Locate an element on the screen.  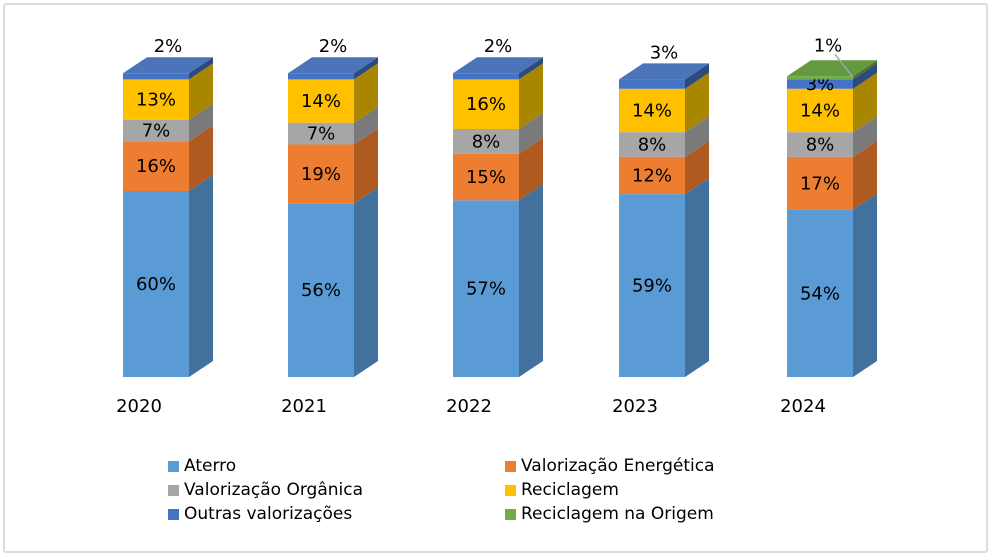
legend-item-aterro: Aterro is located at coordinates (336, 466).